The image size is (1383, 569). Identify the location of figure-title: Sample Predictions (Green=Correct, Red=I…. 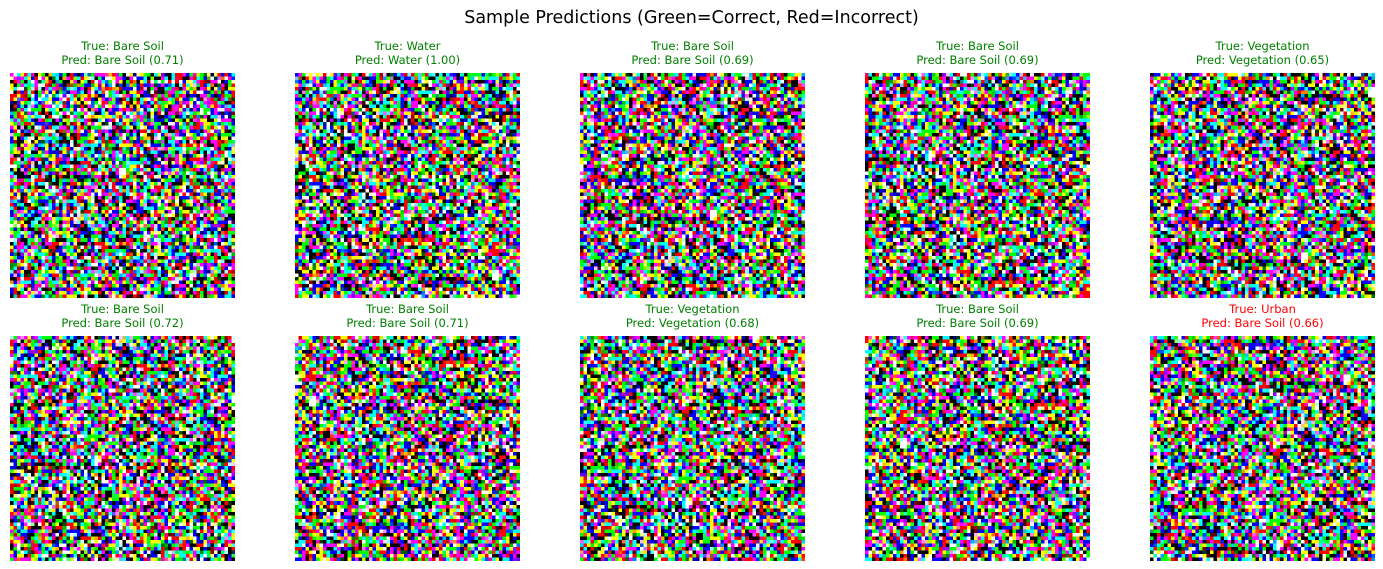
(691, 18).